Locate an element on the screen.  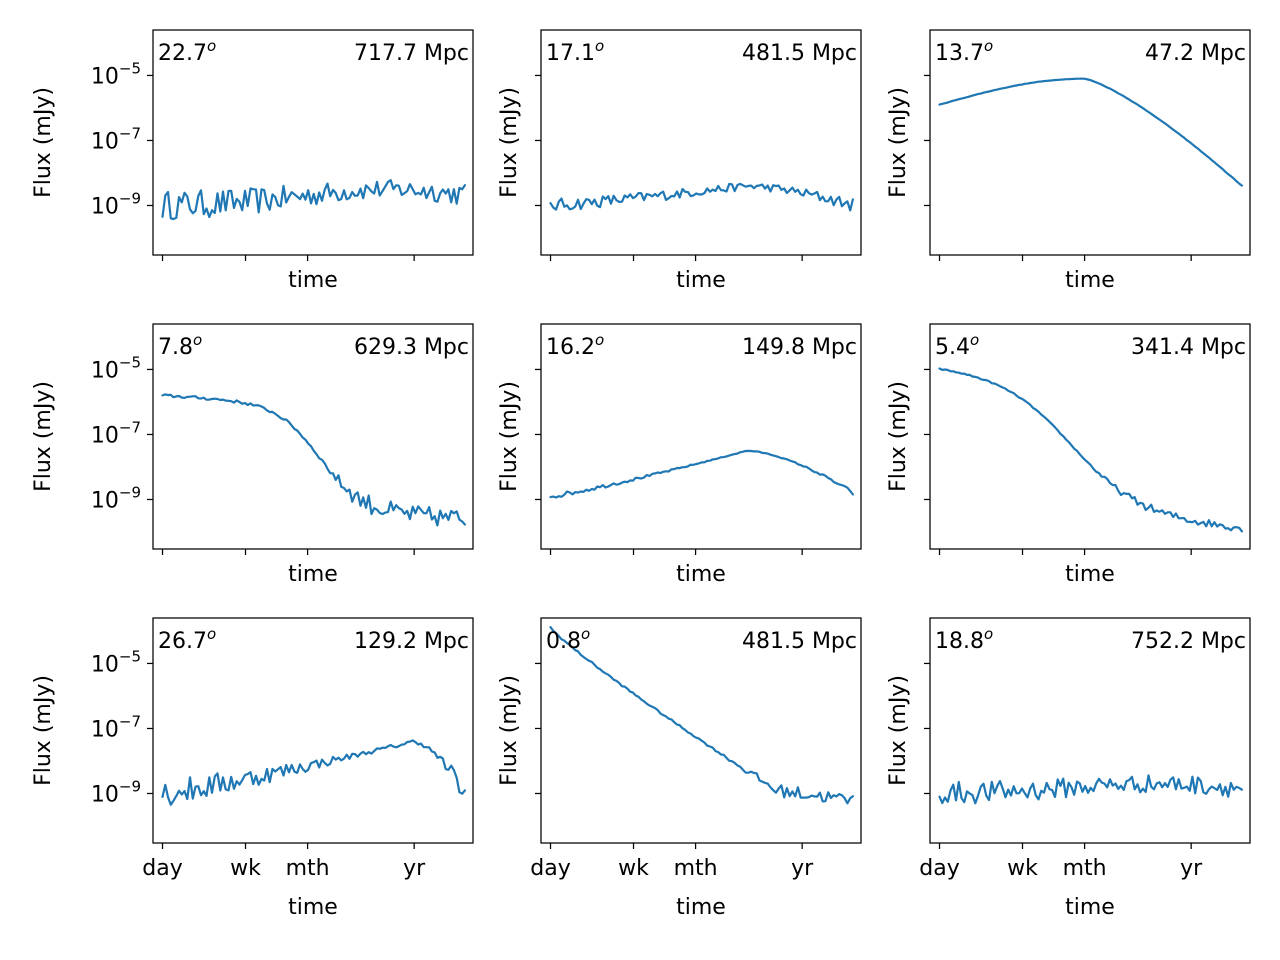
distance-annotation: 47.2 Mpc is located at coordinates (1195, 53).